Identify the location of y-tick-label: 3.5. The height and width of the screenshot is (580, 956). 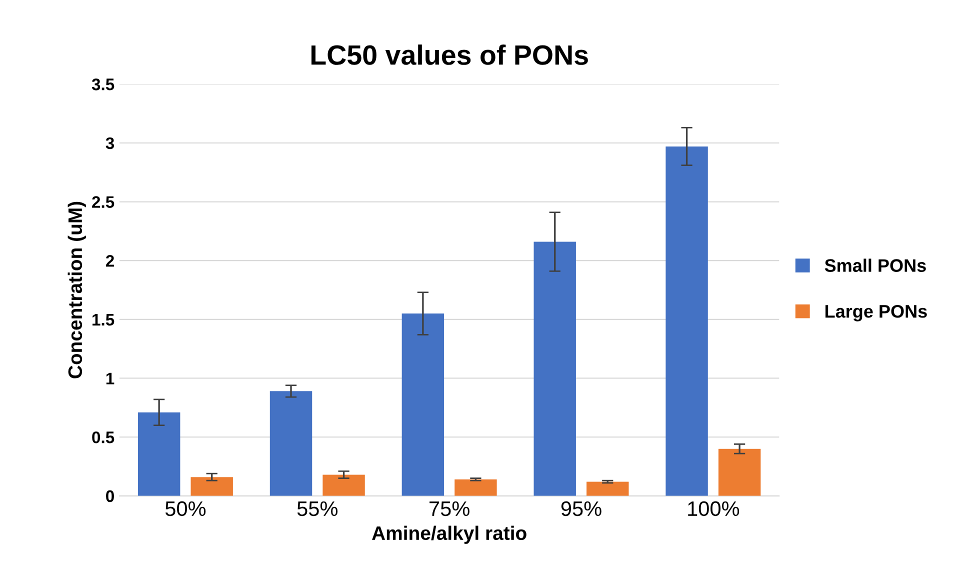
(103, 84).